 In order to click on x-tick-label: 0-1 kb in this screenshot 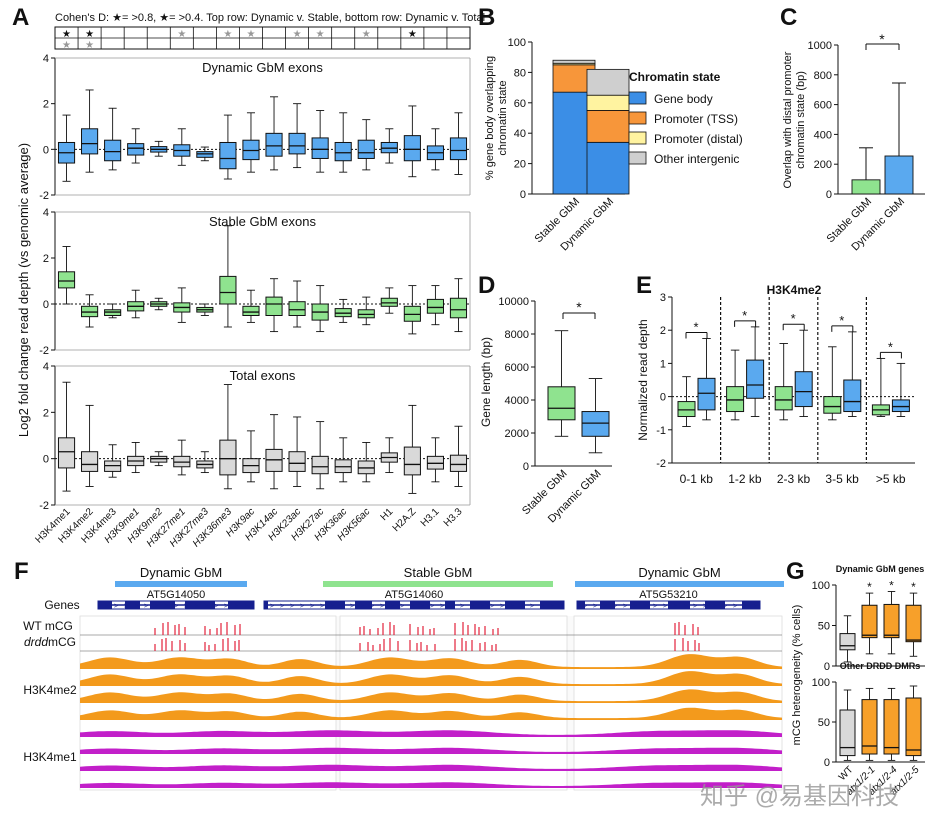, I will do `click(697, 479)`.